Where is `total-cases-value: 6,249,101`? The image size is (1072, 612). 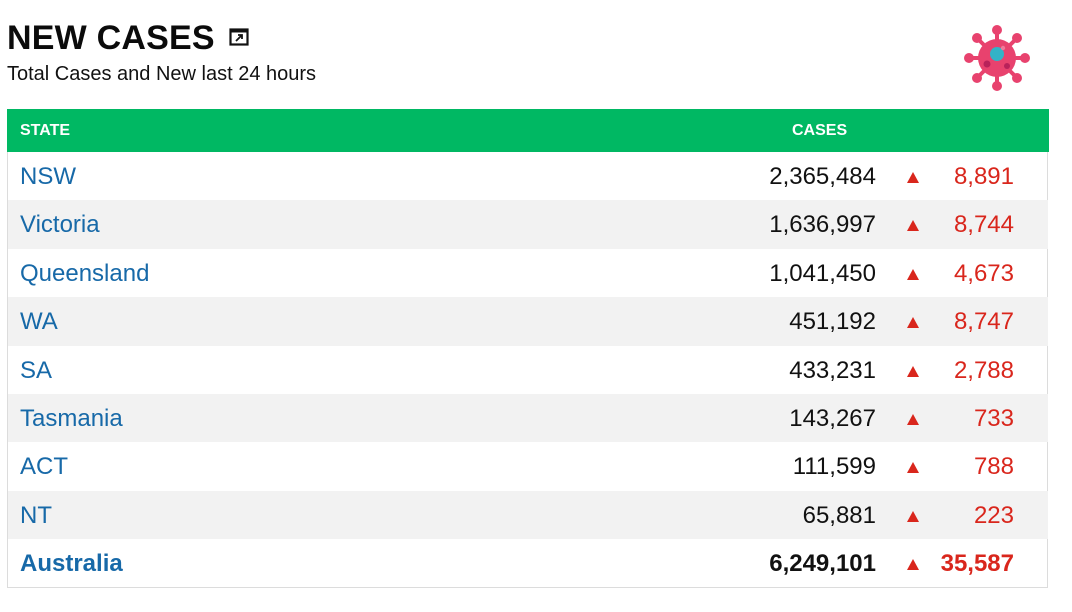 total-cases-value: 6,249,101 is located at coordinates (822, 564).